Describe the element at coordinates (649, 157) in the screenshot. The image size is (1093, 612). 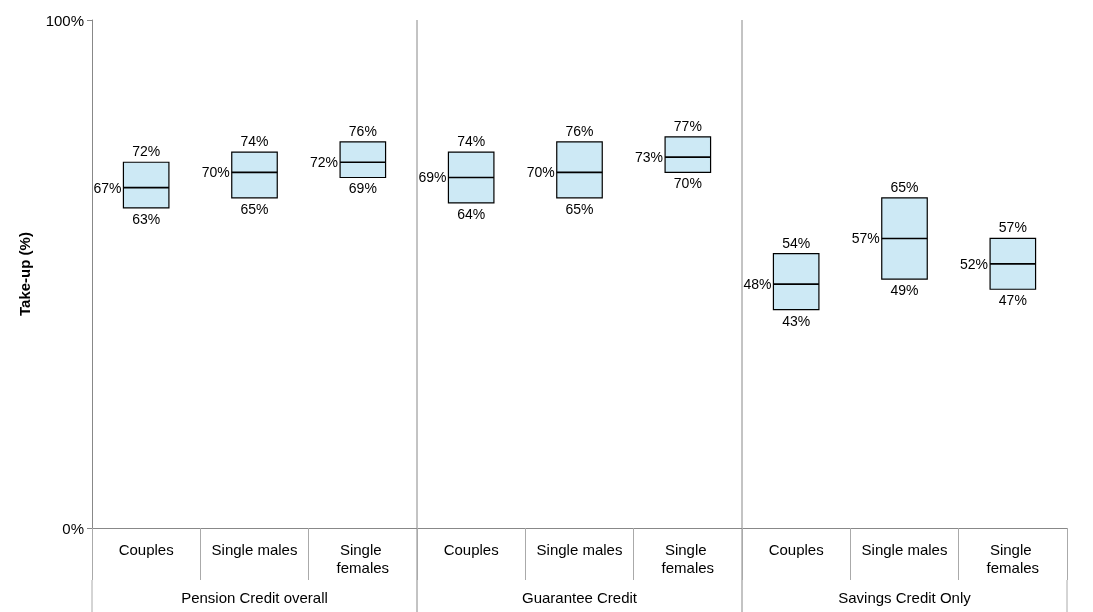
I see `text: 73%` at that location.